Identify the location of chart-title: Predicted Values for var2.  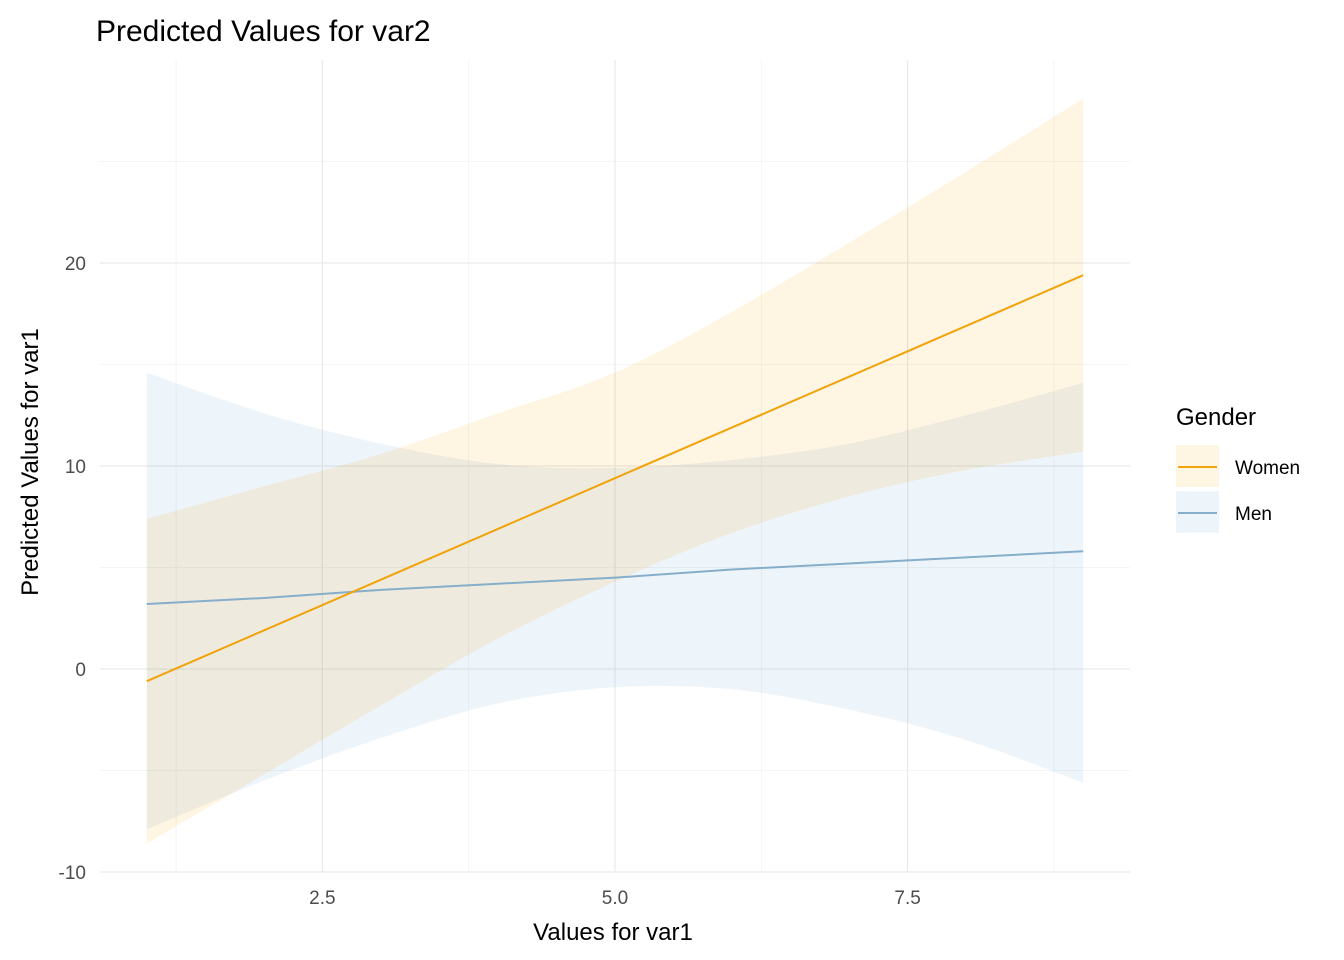
(263, 31).